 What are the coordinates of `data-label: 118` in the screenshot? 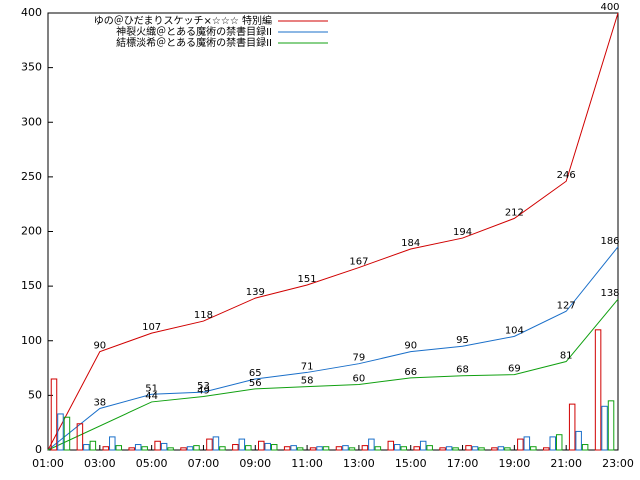 It's located at (203, 315).